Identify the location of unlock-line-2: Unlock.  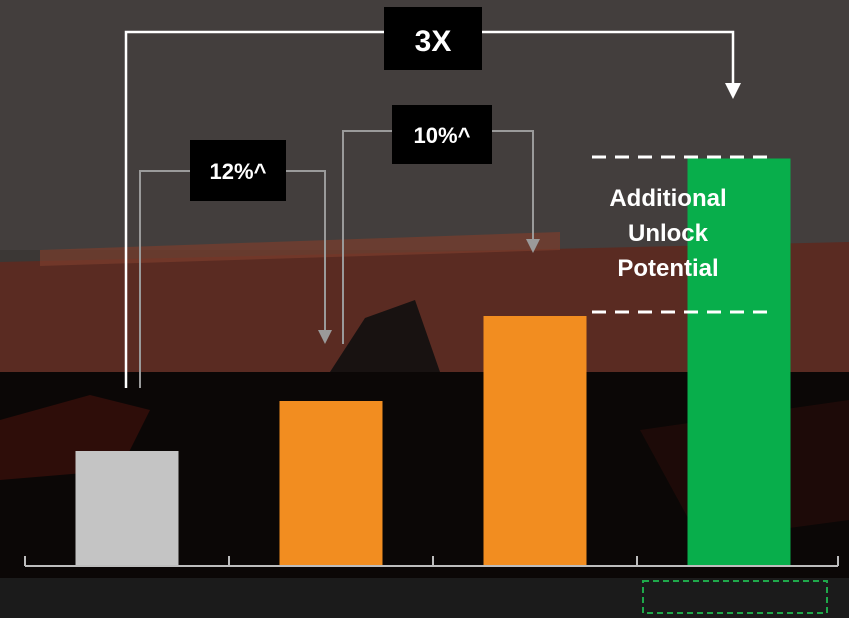
(668, 233).